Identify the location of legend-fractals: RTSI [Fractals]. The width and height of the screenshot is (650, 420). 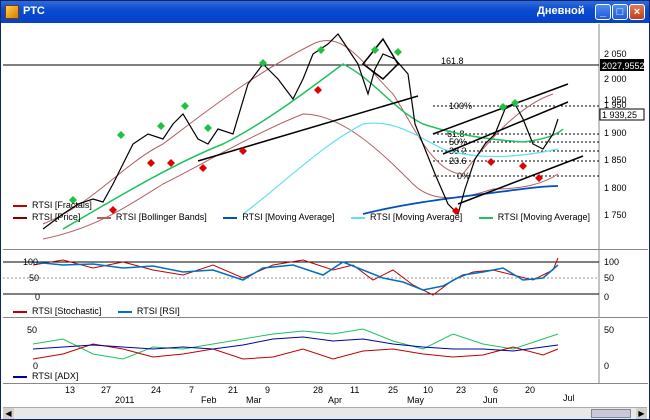
(52, 205).